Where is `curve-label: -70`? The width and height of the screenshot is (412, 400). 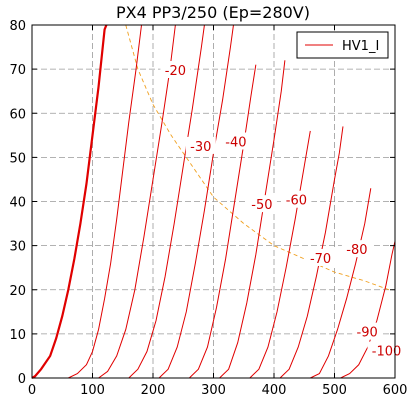 curve-label: -70 is located at coordinates (320, 259).